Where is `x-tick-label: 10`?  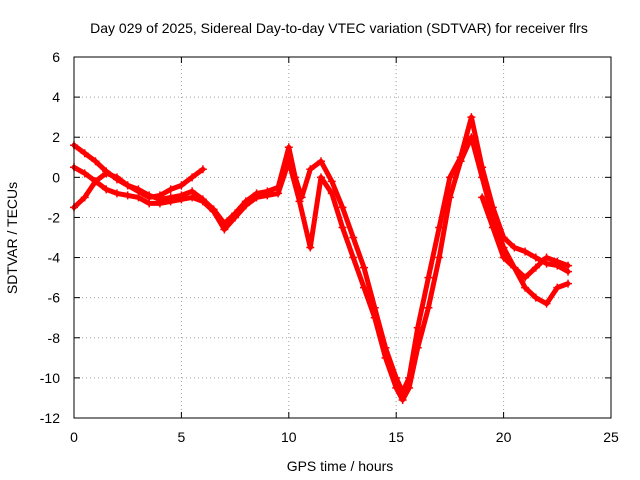
x-tick-label: 10 is located at coordinates (289, 437).